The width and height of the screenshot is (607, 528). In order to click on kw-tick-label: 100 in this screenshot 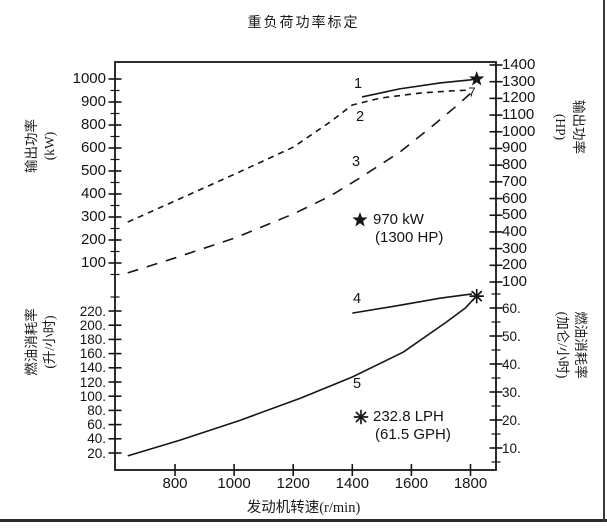, I will do `click(93, 262)`.